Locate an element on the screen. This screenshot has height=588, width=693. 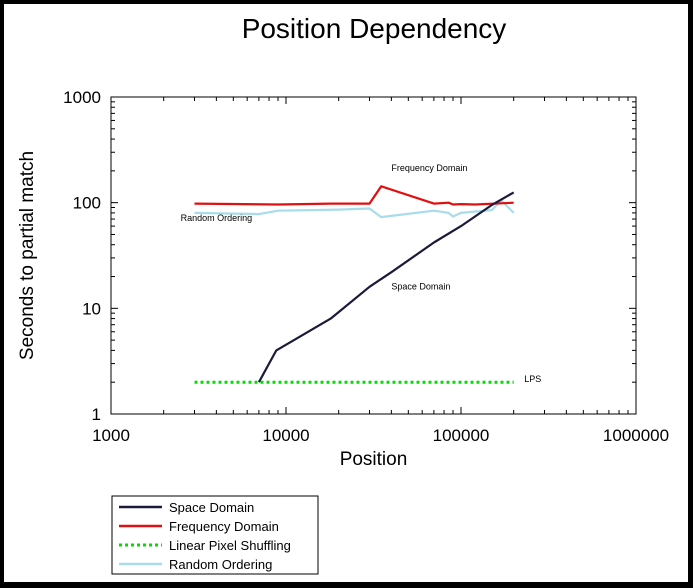
legend-label: Frequency Domain is located at coordinates (224, 526).